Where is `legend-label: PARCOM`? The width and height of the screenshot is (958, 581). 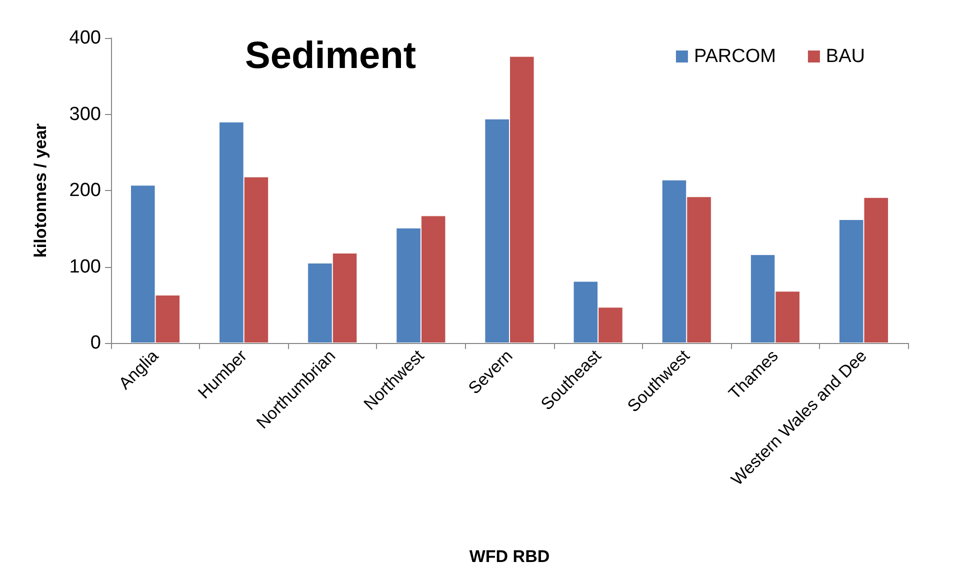
legend-label: PARCOM is located at coordinates (735, 56).